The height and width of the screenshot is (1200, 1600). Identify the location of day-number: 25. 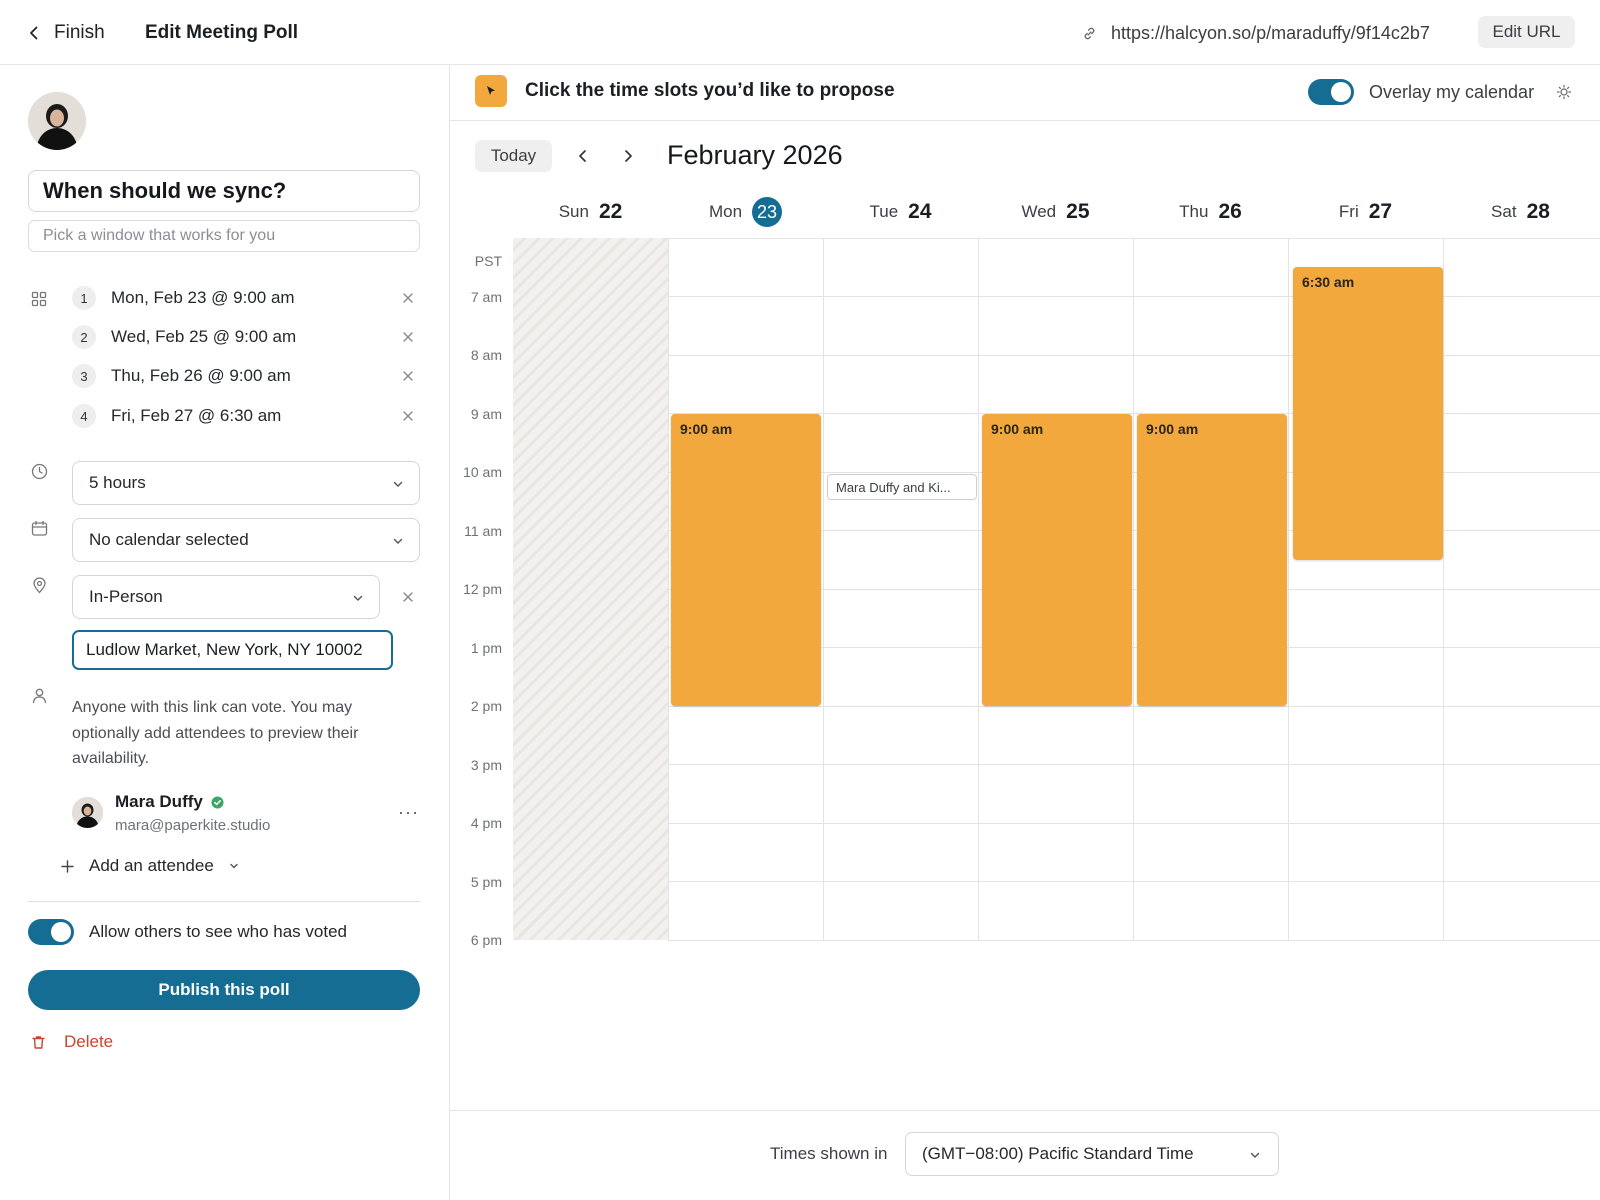
(1078, 211).